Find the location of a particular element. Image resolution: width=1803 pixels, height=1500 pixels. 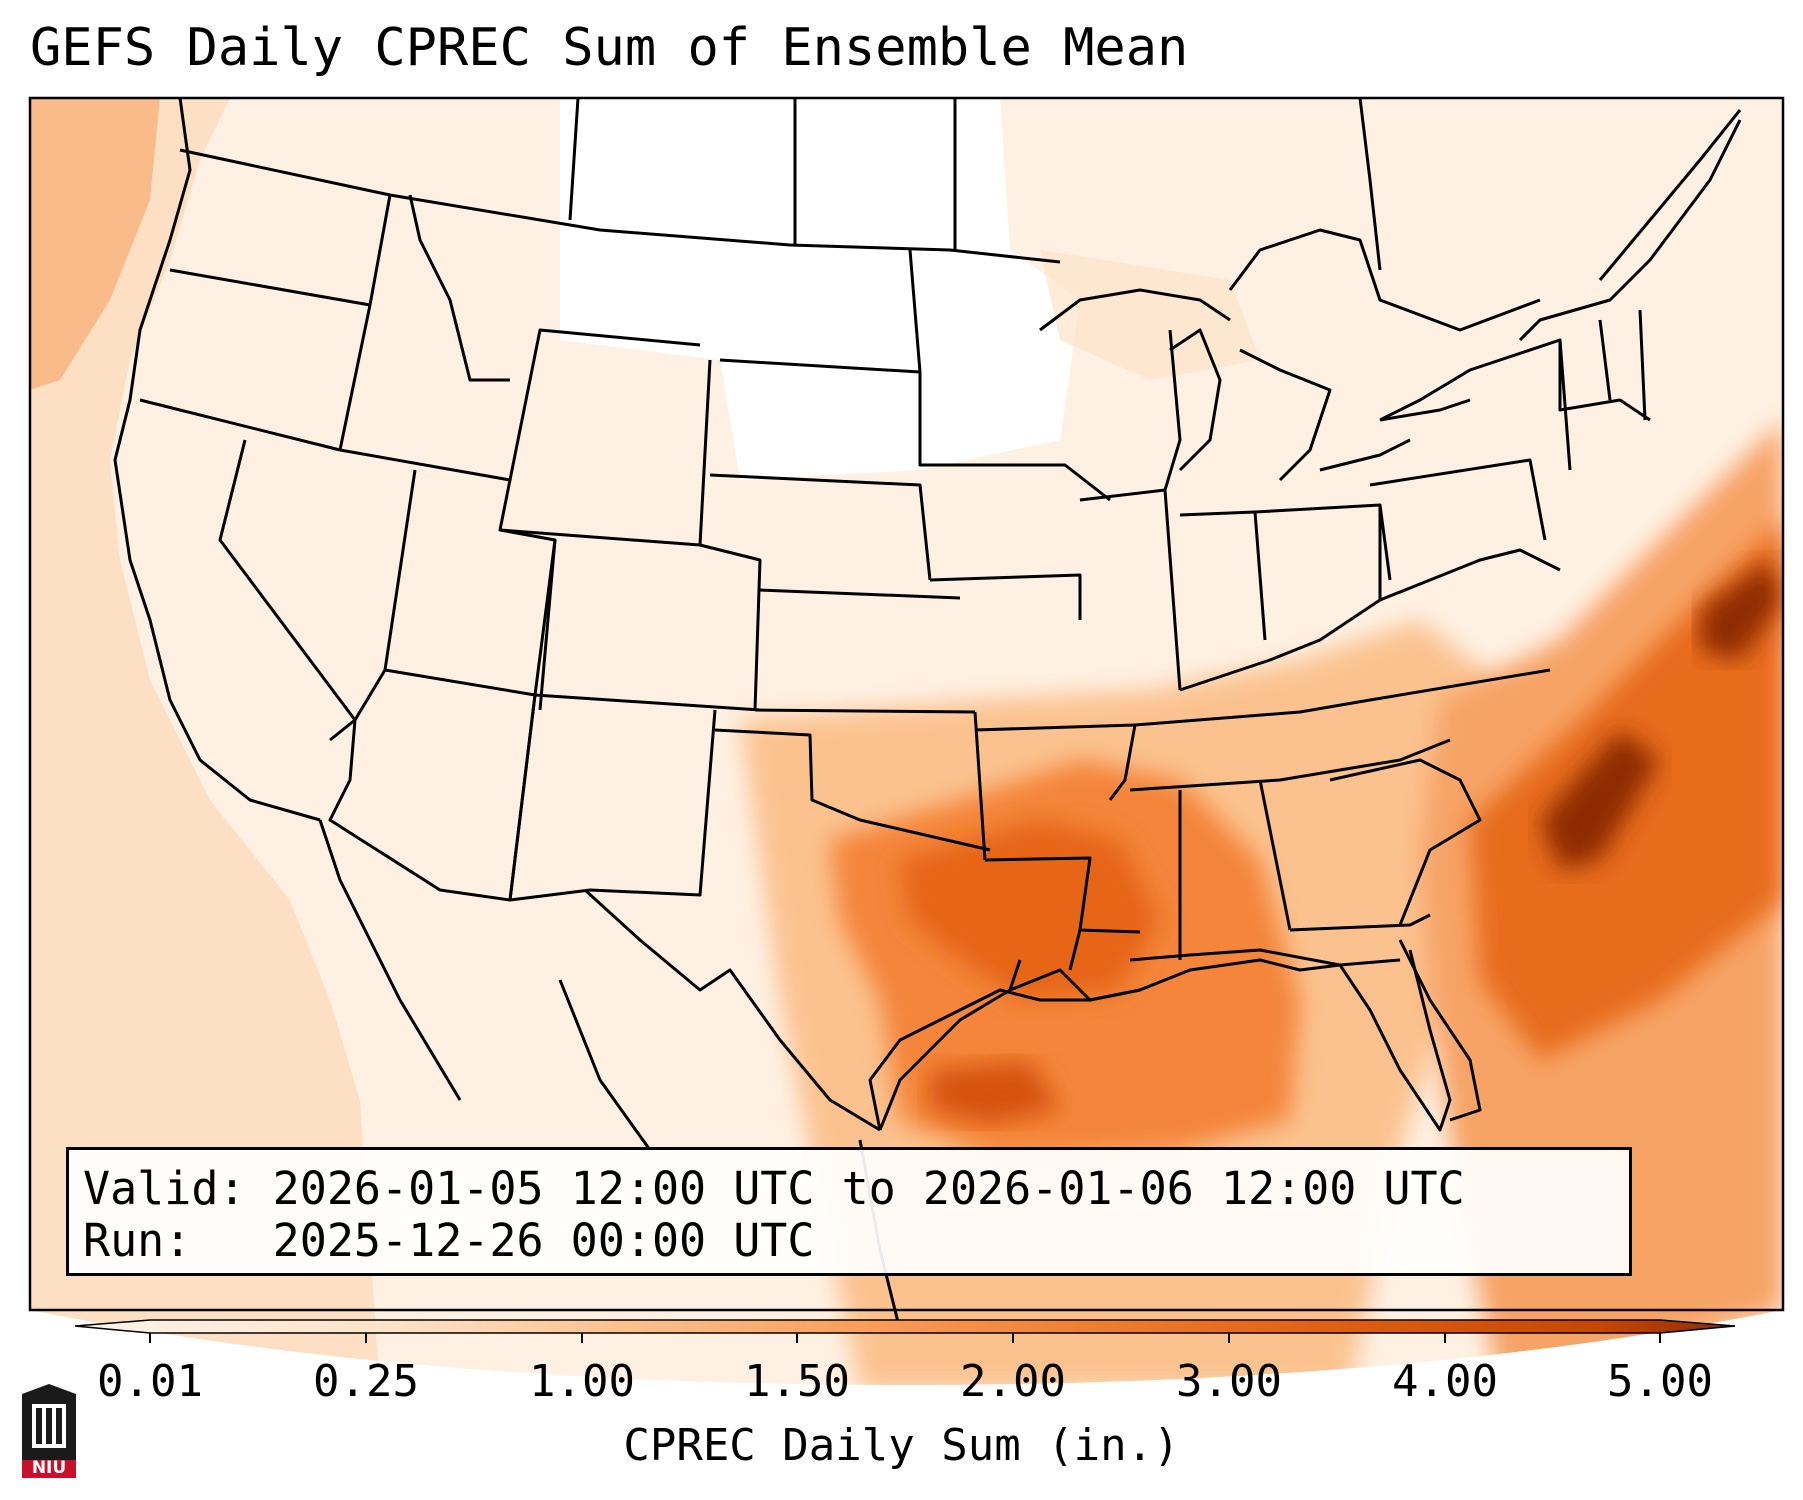

niu-logo: NIU is located at coordinates (49, 1432).